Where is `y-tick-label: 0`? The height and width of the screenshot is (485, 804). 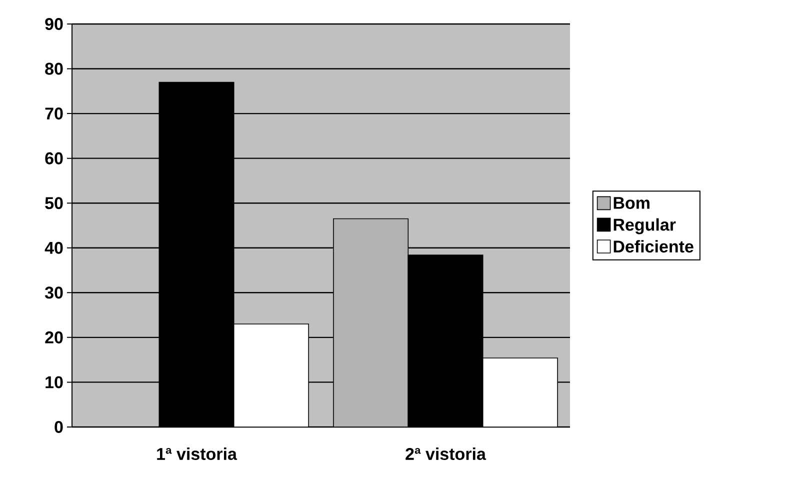
y-tick-label: 0 is located at coordinates (58, 427).